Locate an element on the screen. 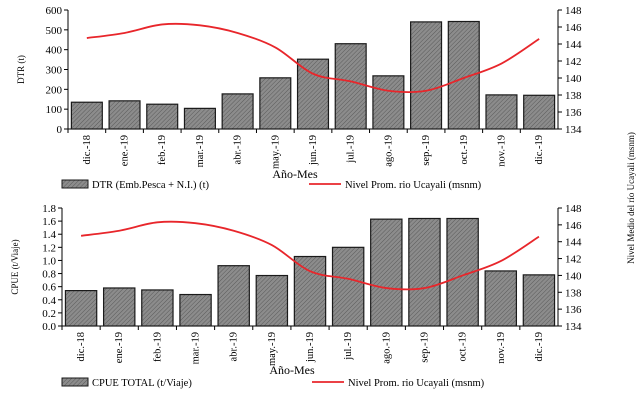  y-tick-label: 1.6 is located at coordinates (49, 222).